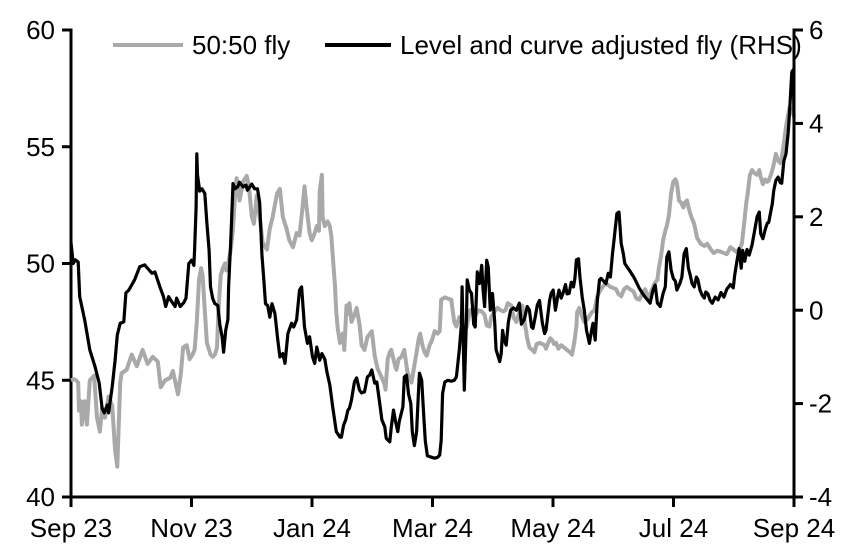 This screenshot has width=852, height=556. Describe the element at coordinates (820, 497) in the screenshot. I see `right-axis-tick-label: -4` at that location.